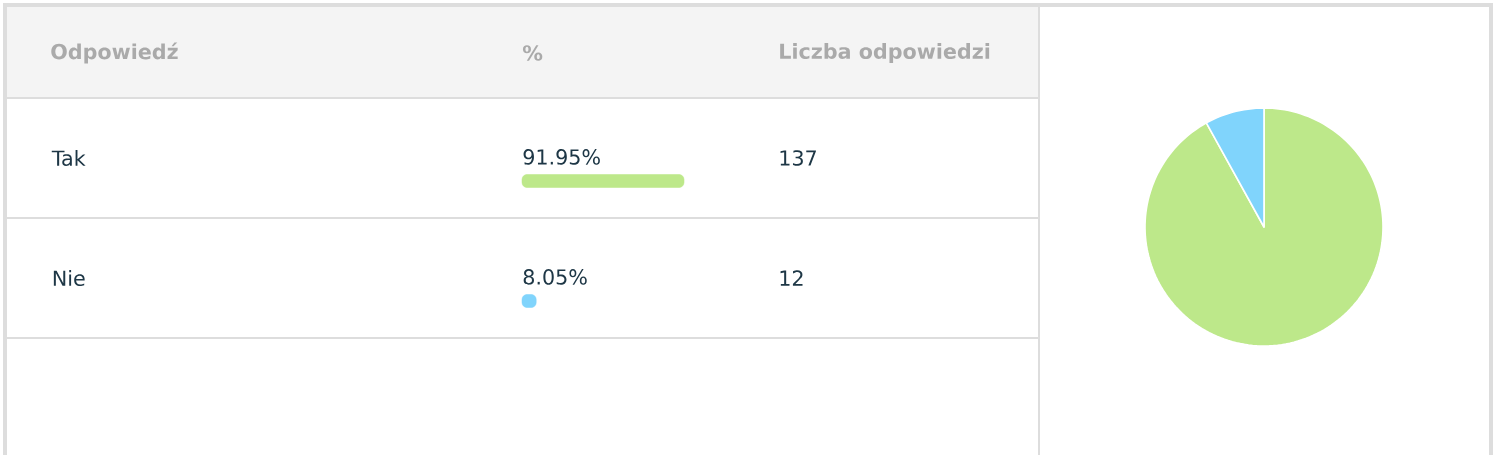 The height and width of the screenshot is (455, 1496). Describe the element at coordinates (114, 53) in the screenshot. I see `y-axis-title: Odpowiedź` at that location.